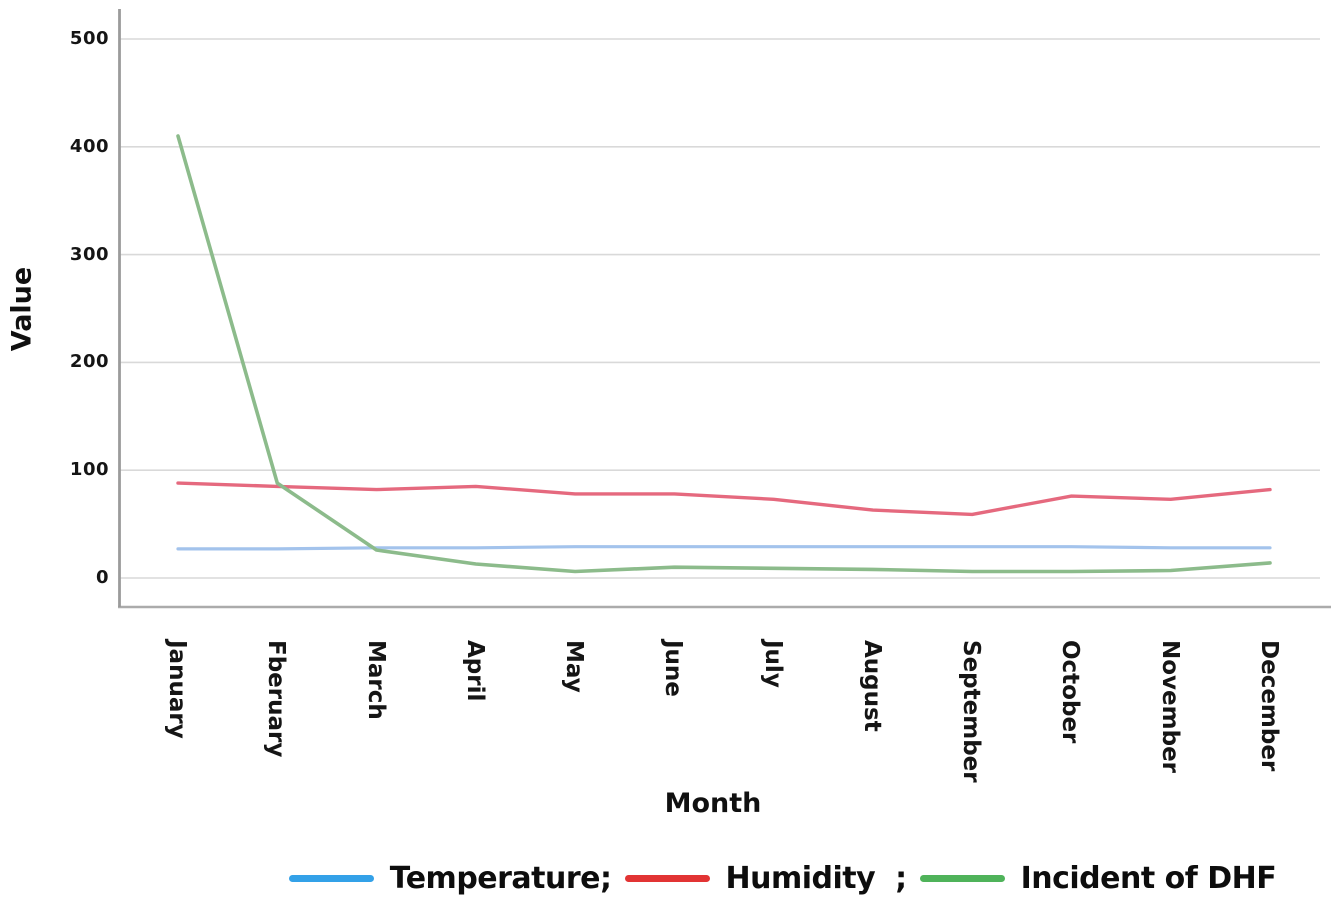 The height and width of the screenshot is (902, 1341). Describe the element at coordinates (1169, 707) in the screenshot. I see `x-tick-label: November` at that location.